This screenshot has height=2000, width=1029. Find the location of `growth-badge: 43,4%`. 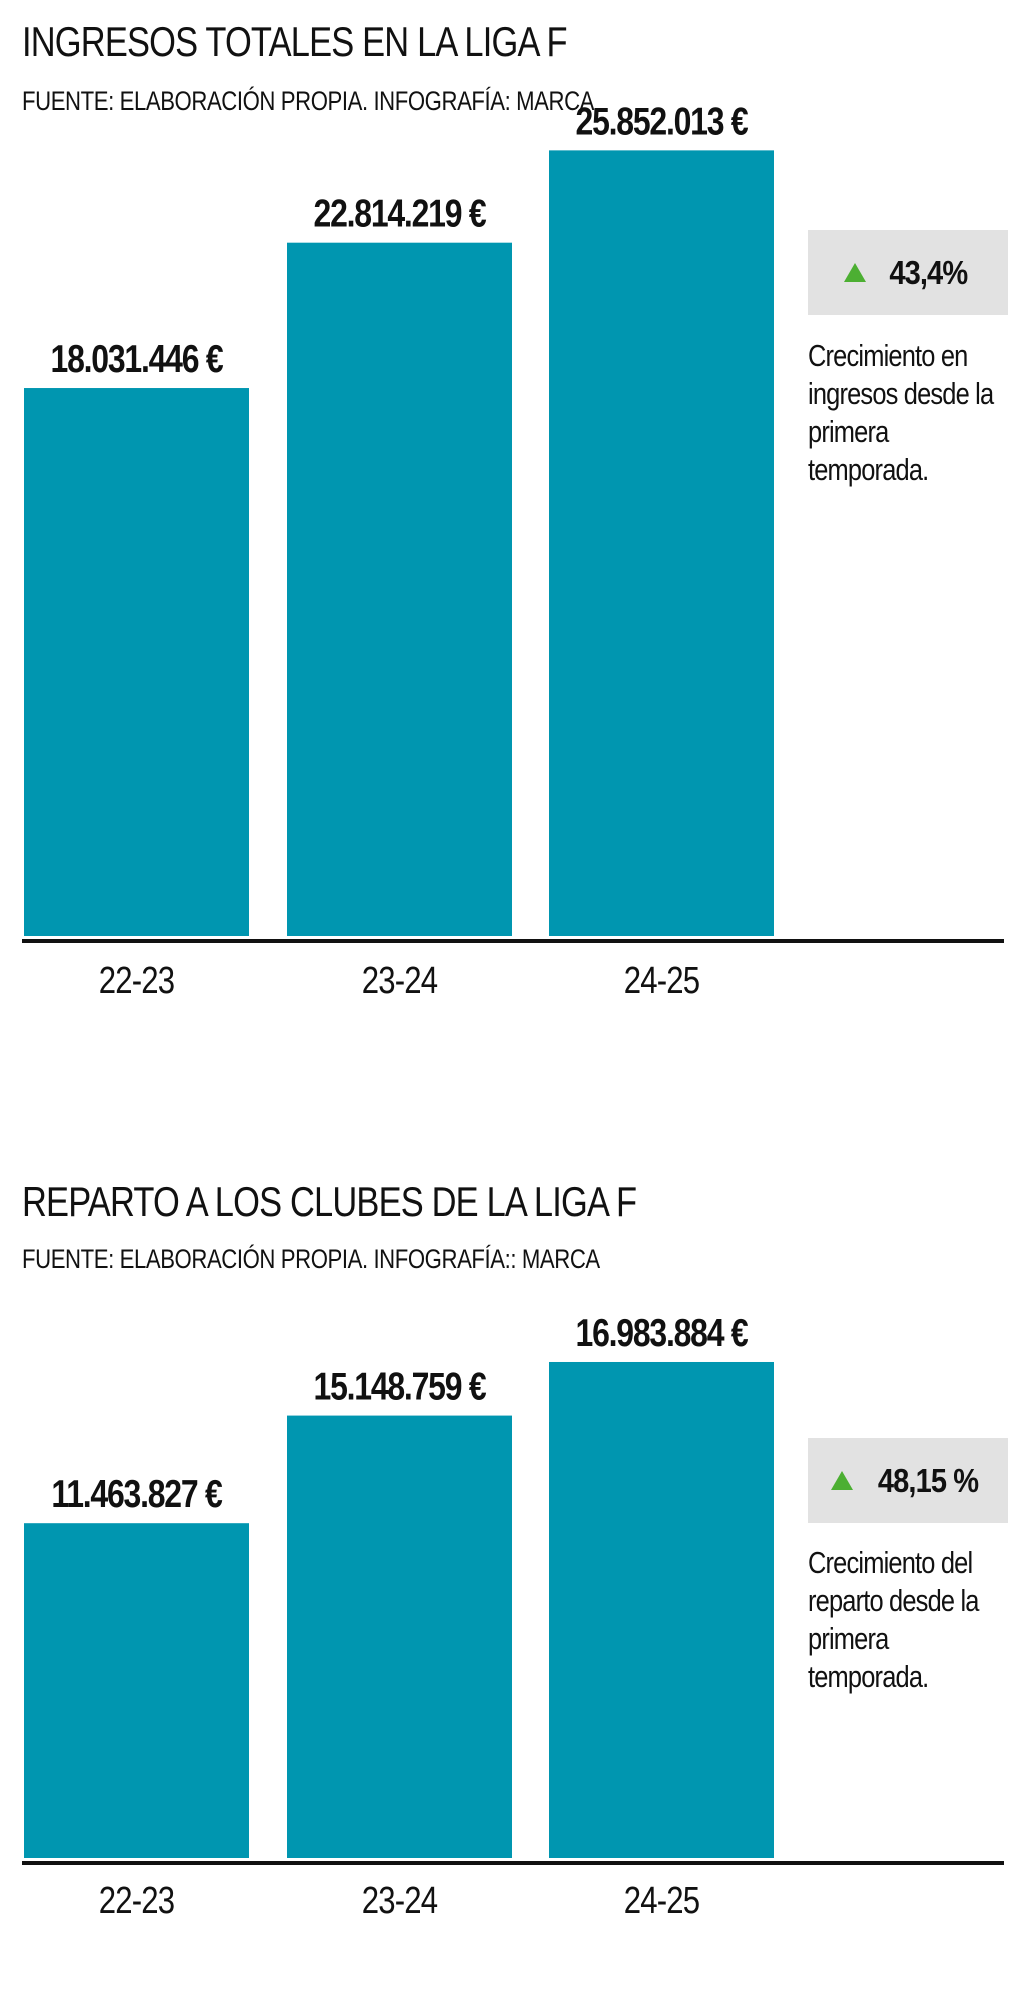

growth-badge: 43,4% is located at coordinates (908, 272).